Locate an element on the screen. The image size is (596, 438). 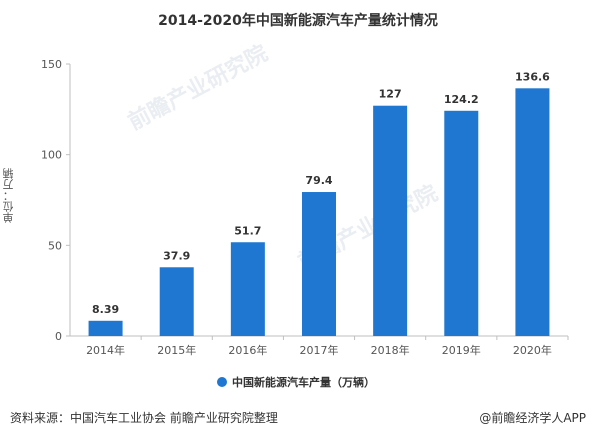
chart-title: 2014-2020年中国新能源汽车产量统计情况 is located at coordinates (298, 21).